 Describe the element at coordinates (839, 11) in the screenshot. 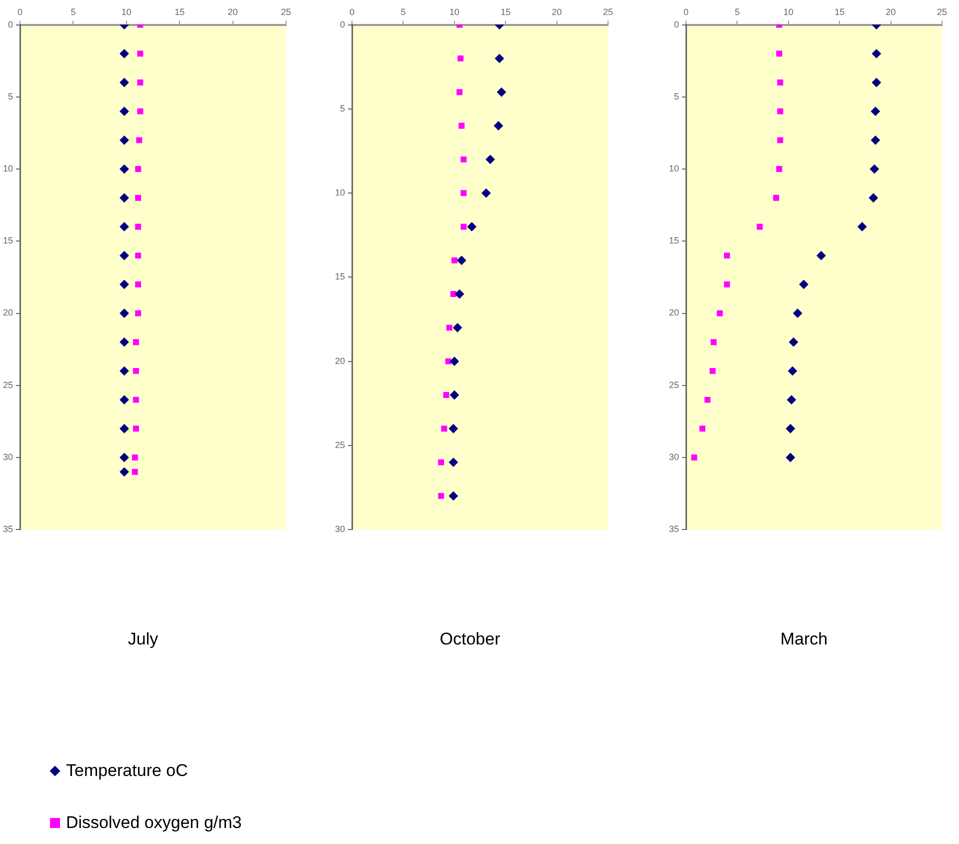

I see `x-tick-label: 15` at that location.